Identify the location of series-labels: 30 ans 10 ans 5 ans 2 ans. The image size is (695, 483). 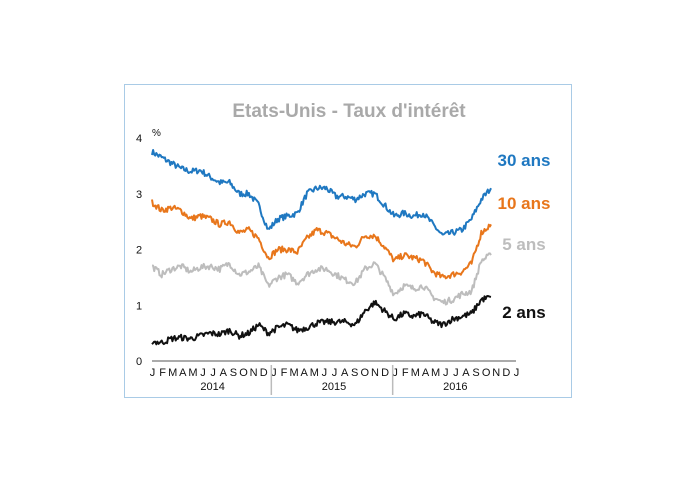
(524, 236).